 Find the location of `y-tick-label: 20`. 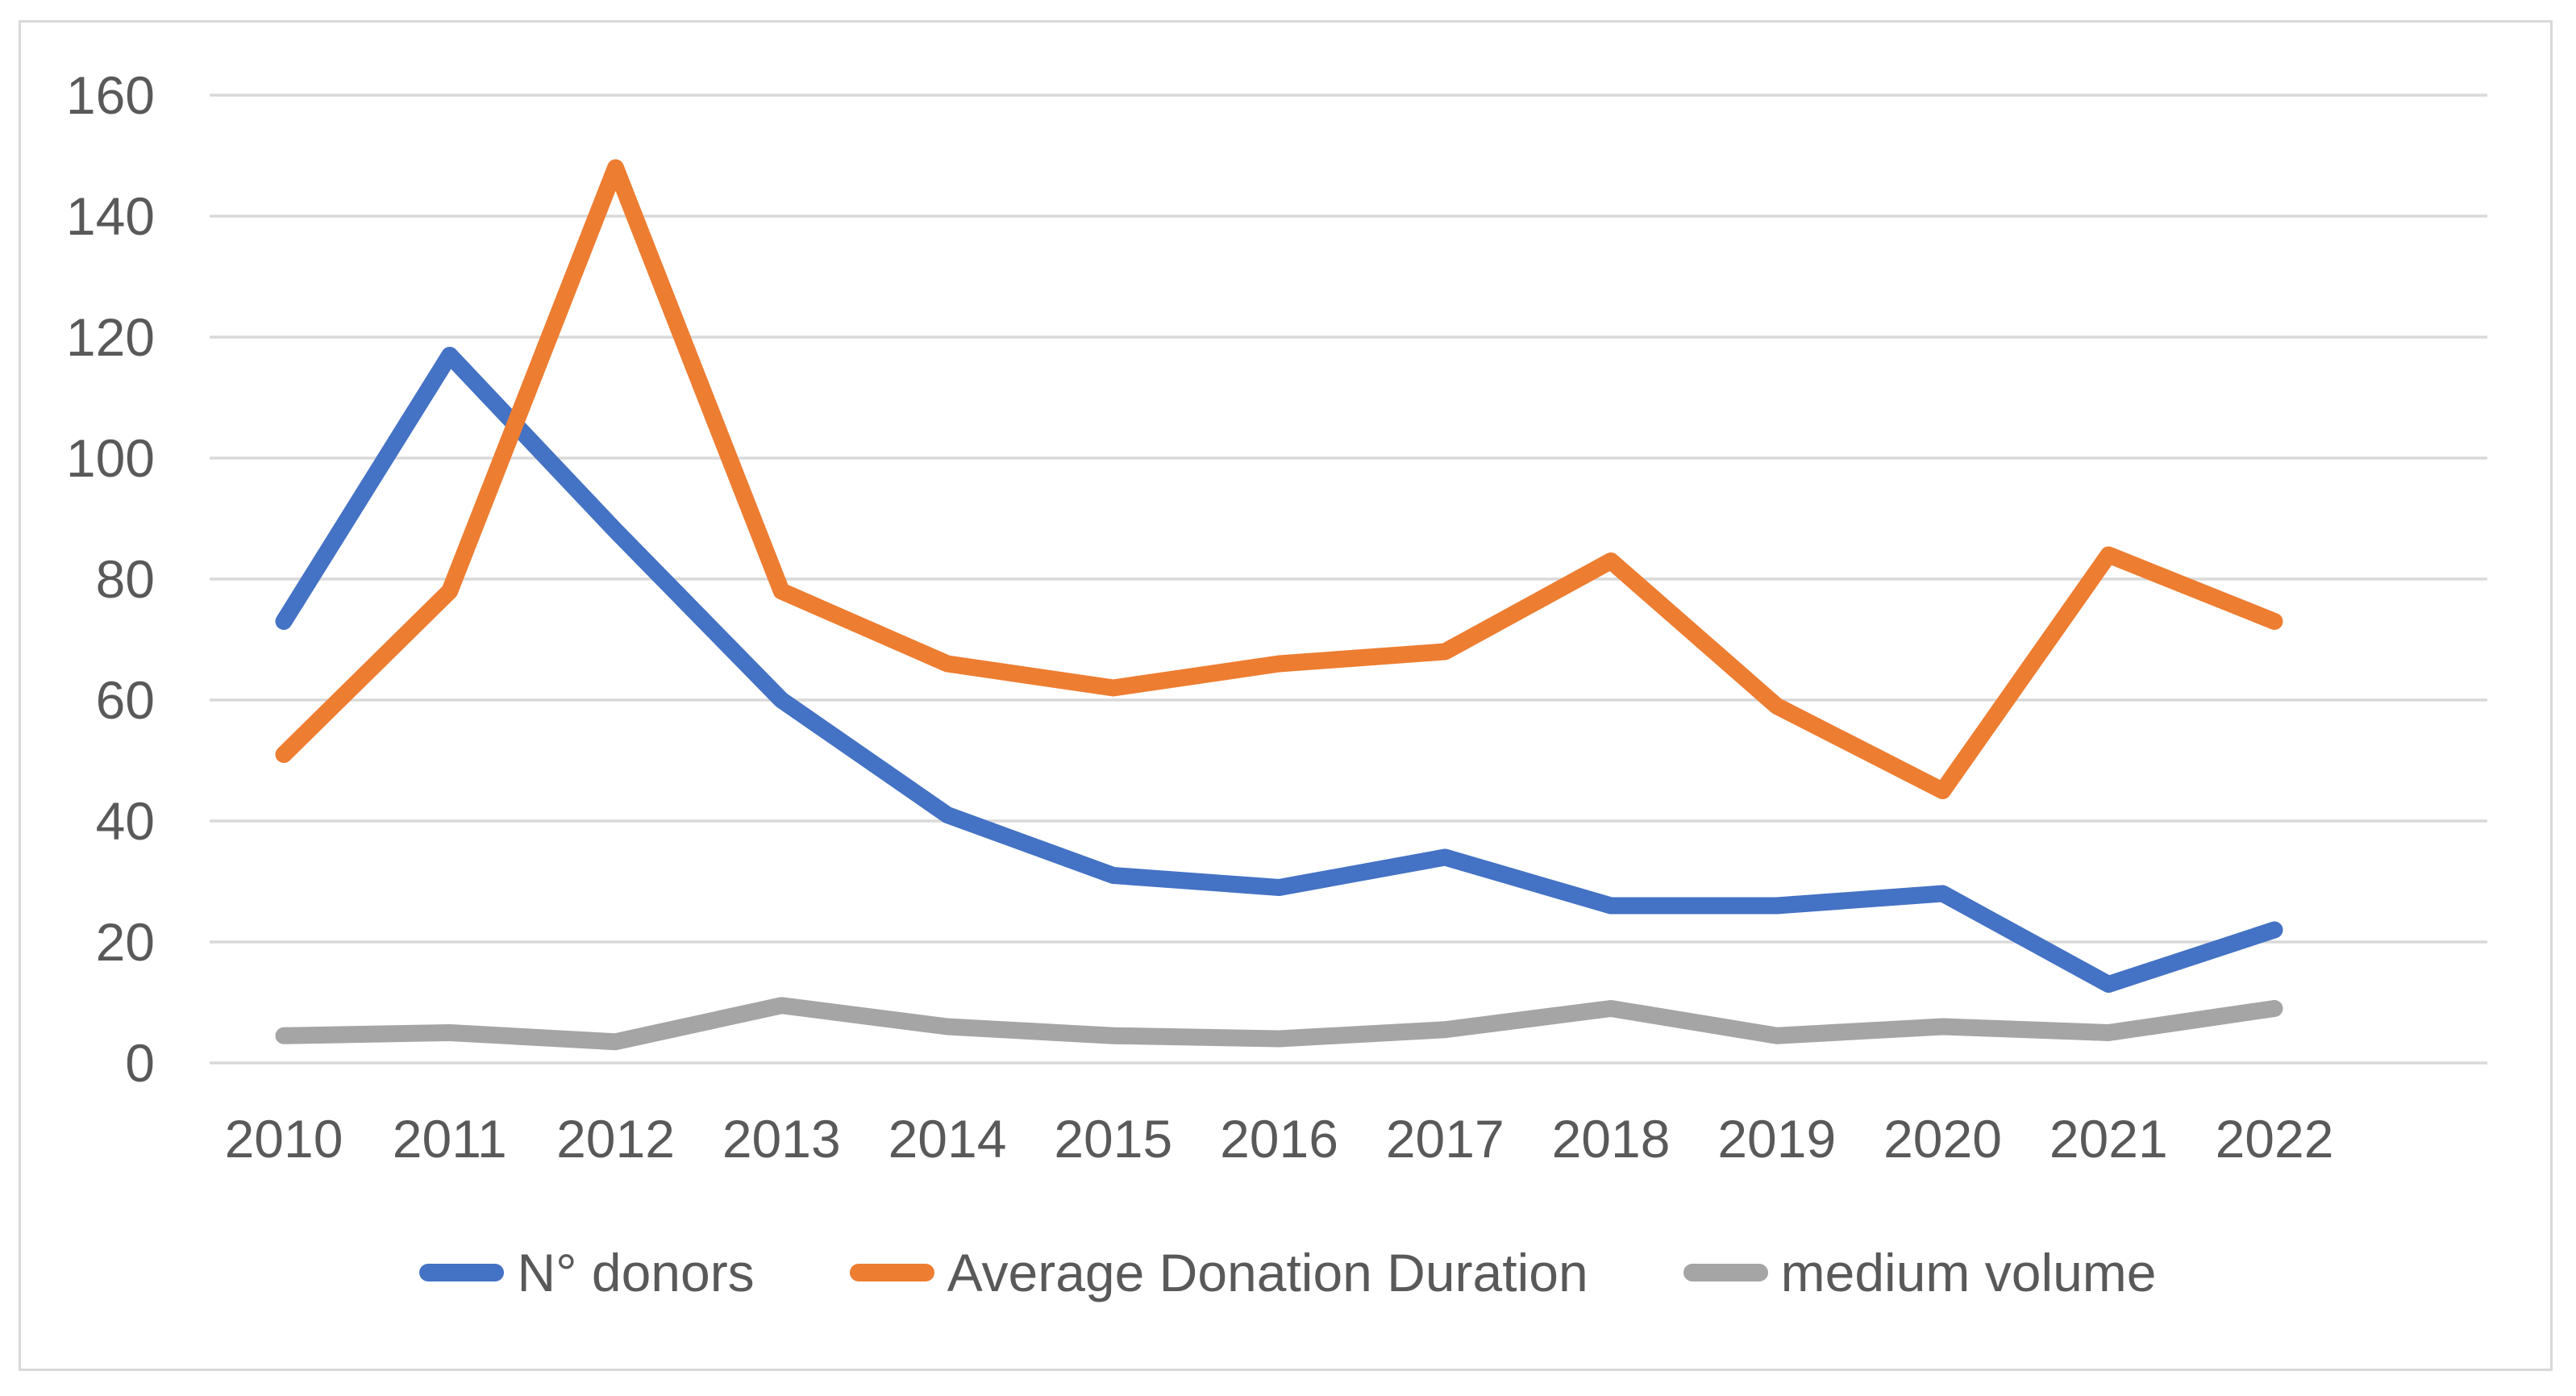

y-tick-label: 20 is located at coordinates (125, 942).